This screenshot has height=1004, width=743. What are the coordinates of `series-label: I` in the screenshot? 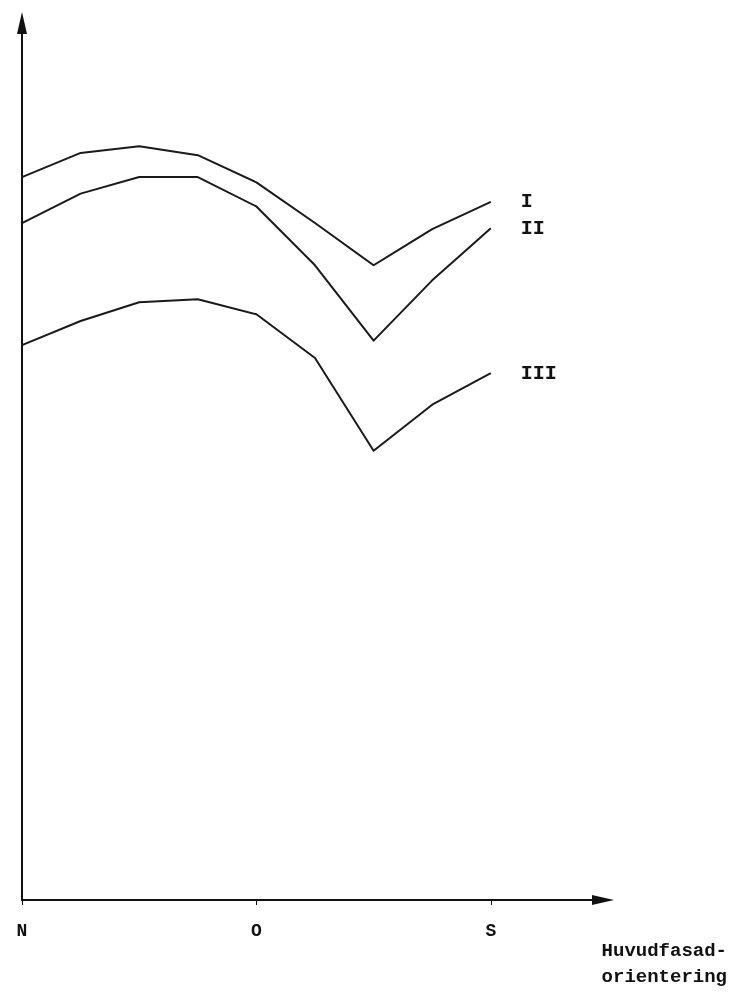 It's located at (526, 202).